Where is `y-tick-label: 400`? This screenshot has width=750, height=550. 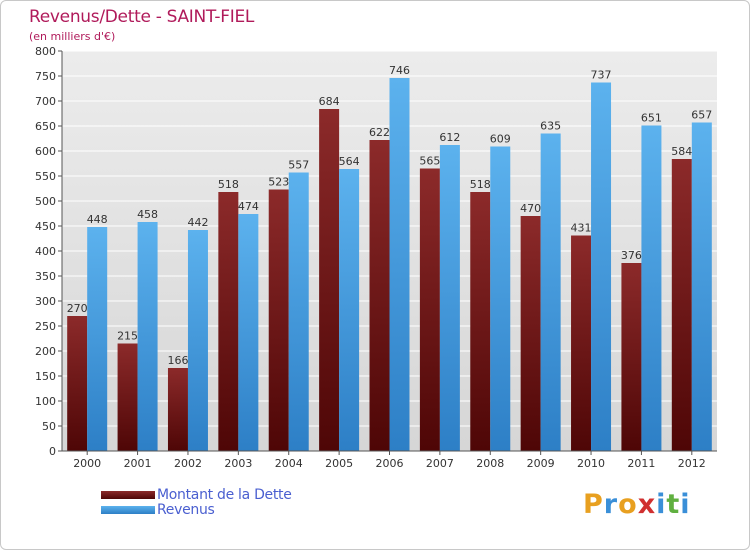 y-tick-label: 400 is located at coordinates (45, 251).